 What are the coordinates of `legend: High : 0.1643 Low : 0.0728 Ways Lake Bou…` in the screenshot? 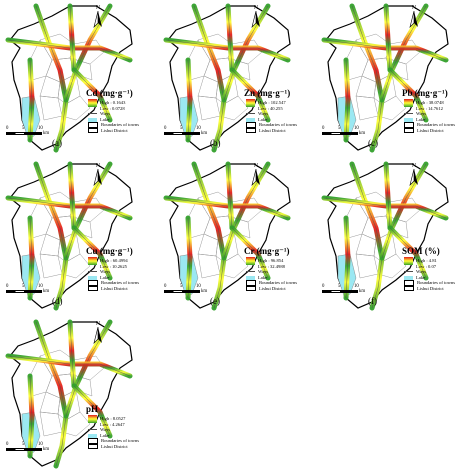 It's located at (114, 116).